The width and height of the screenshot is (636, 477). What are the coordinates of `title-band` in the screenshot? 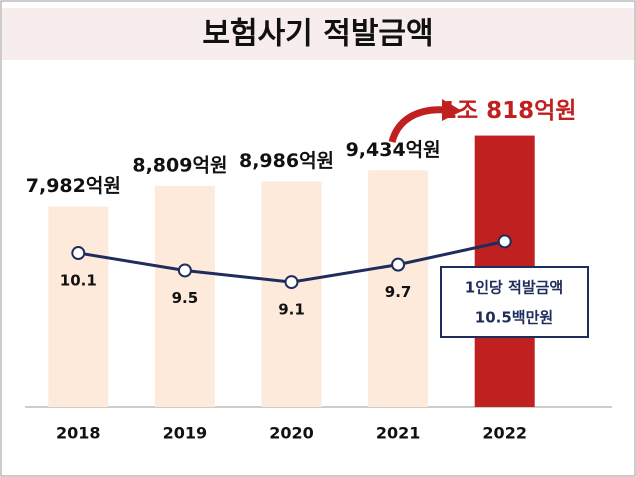 It's located at (318, 34).